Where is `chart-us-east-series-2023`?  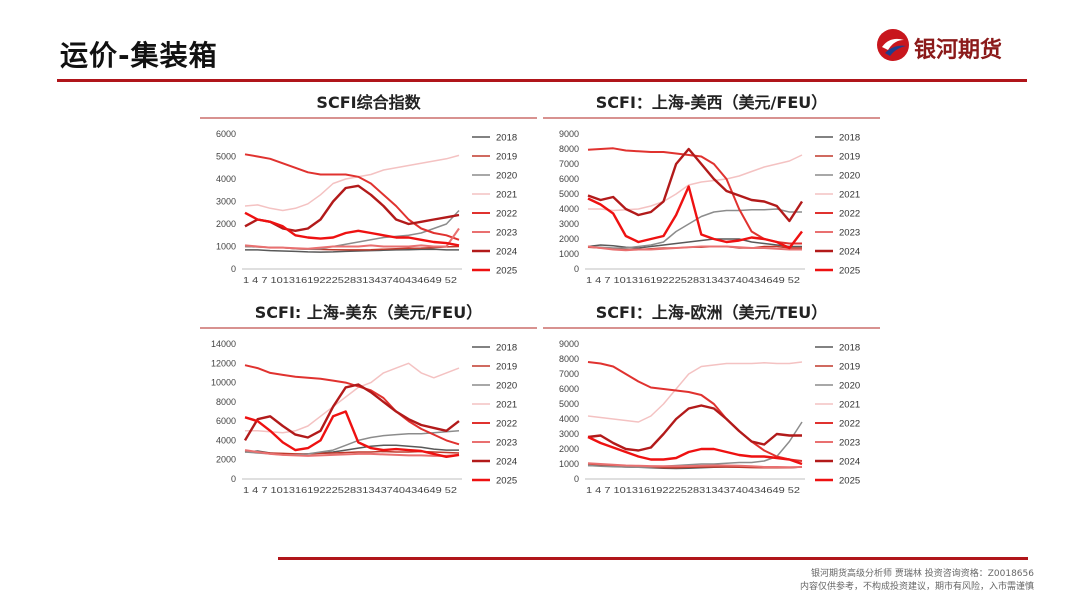 chart-us-east-series-2023 is located at coordinates (352, 453).